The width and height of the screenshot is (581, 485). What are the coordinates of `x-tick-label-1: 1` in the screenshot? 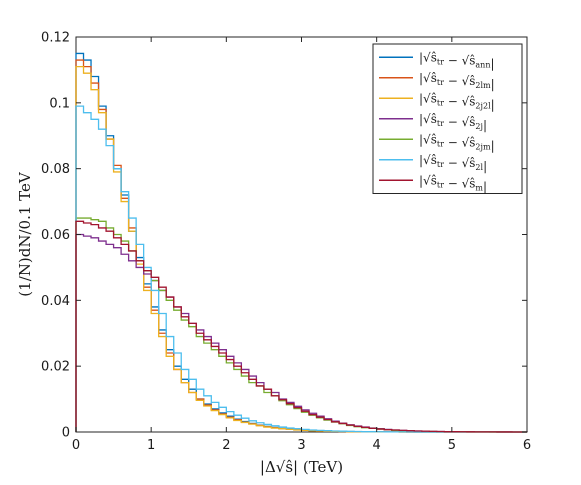 It's located at (151, 445).